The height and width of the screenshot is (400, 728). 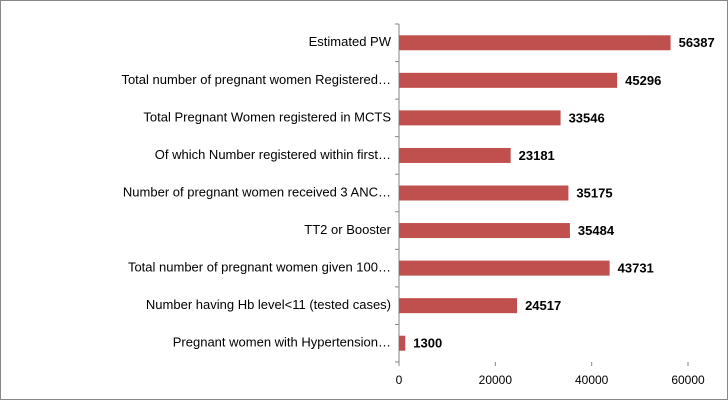 What do you see at coordinates (350, 41) in the screenshot?
I see `y-tick-label: Estimated PW` at bounding box center [350, 41].